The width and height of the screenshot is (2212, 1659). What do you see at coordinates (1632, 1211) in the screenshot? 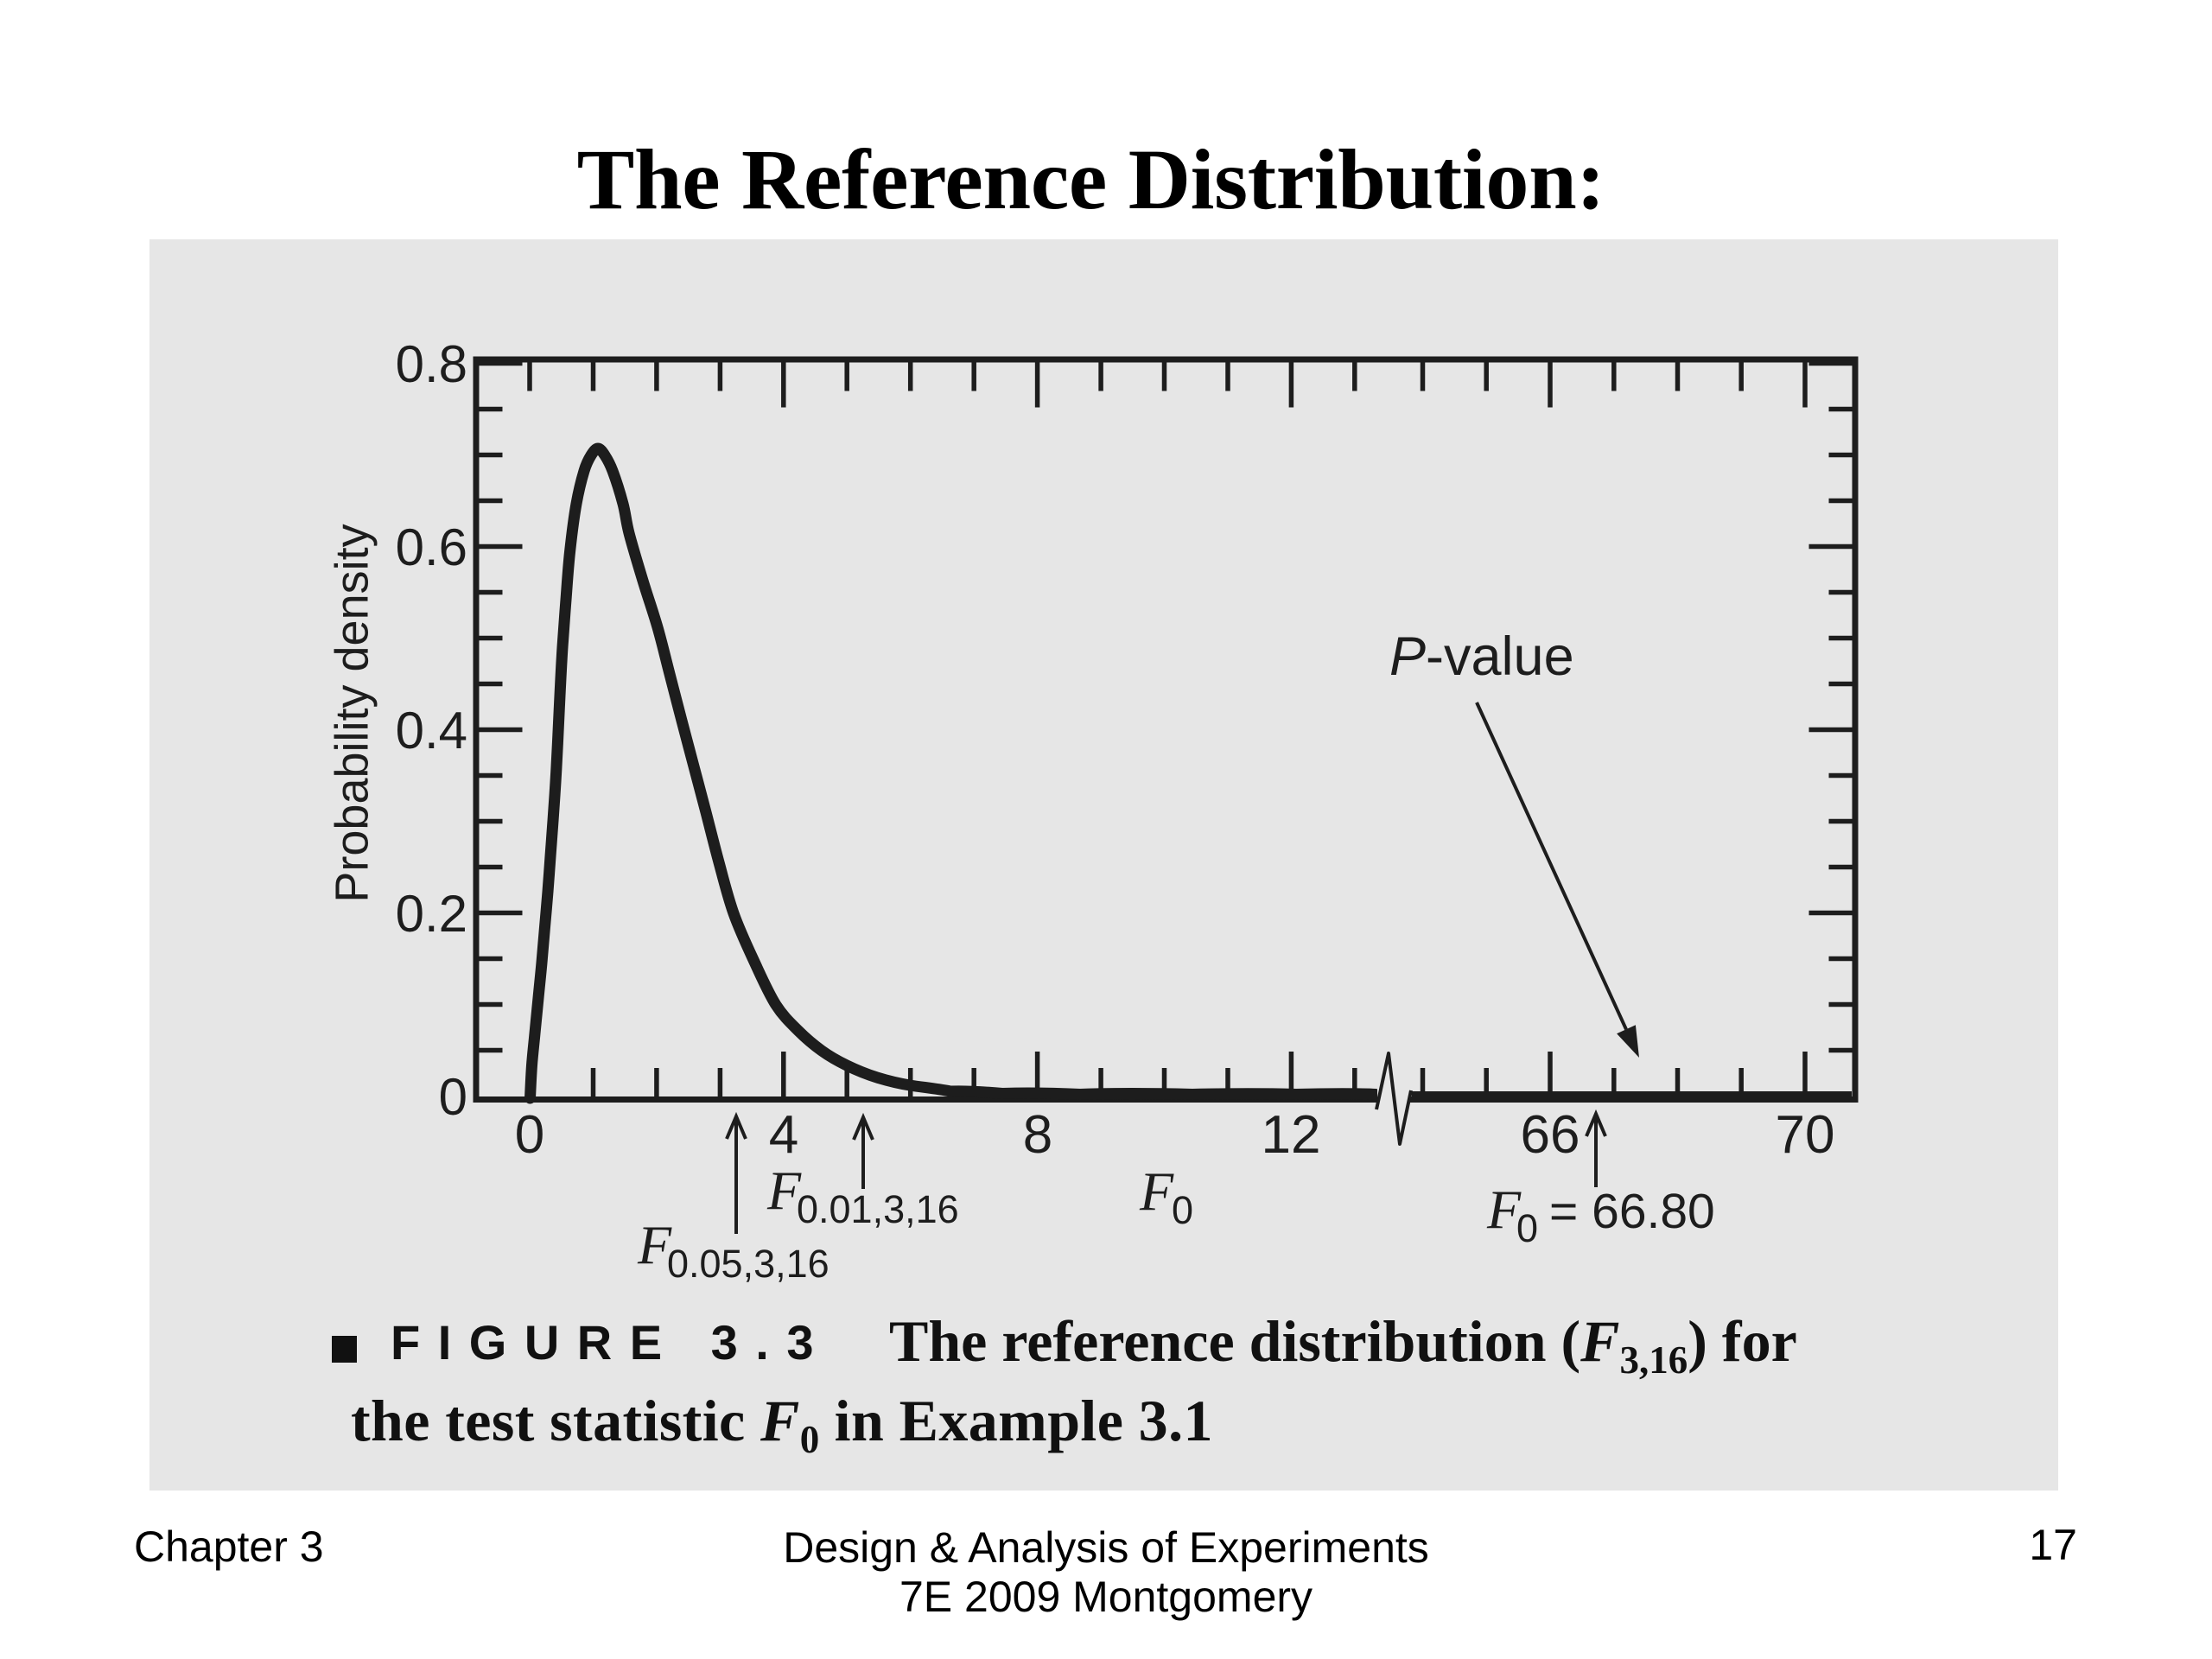
I see `svg-text: = 66.80` at bounding box center [1632, 1211].